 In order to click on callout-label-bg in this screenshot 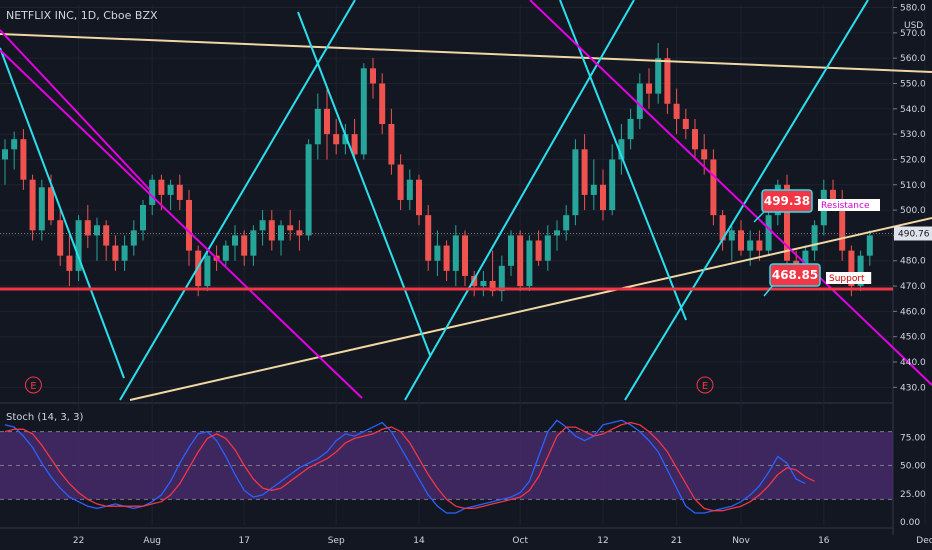, I will do `click(849, 278)`.